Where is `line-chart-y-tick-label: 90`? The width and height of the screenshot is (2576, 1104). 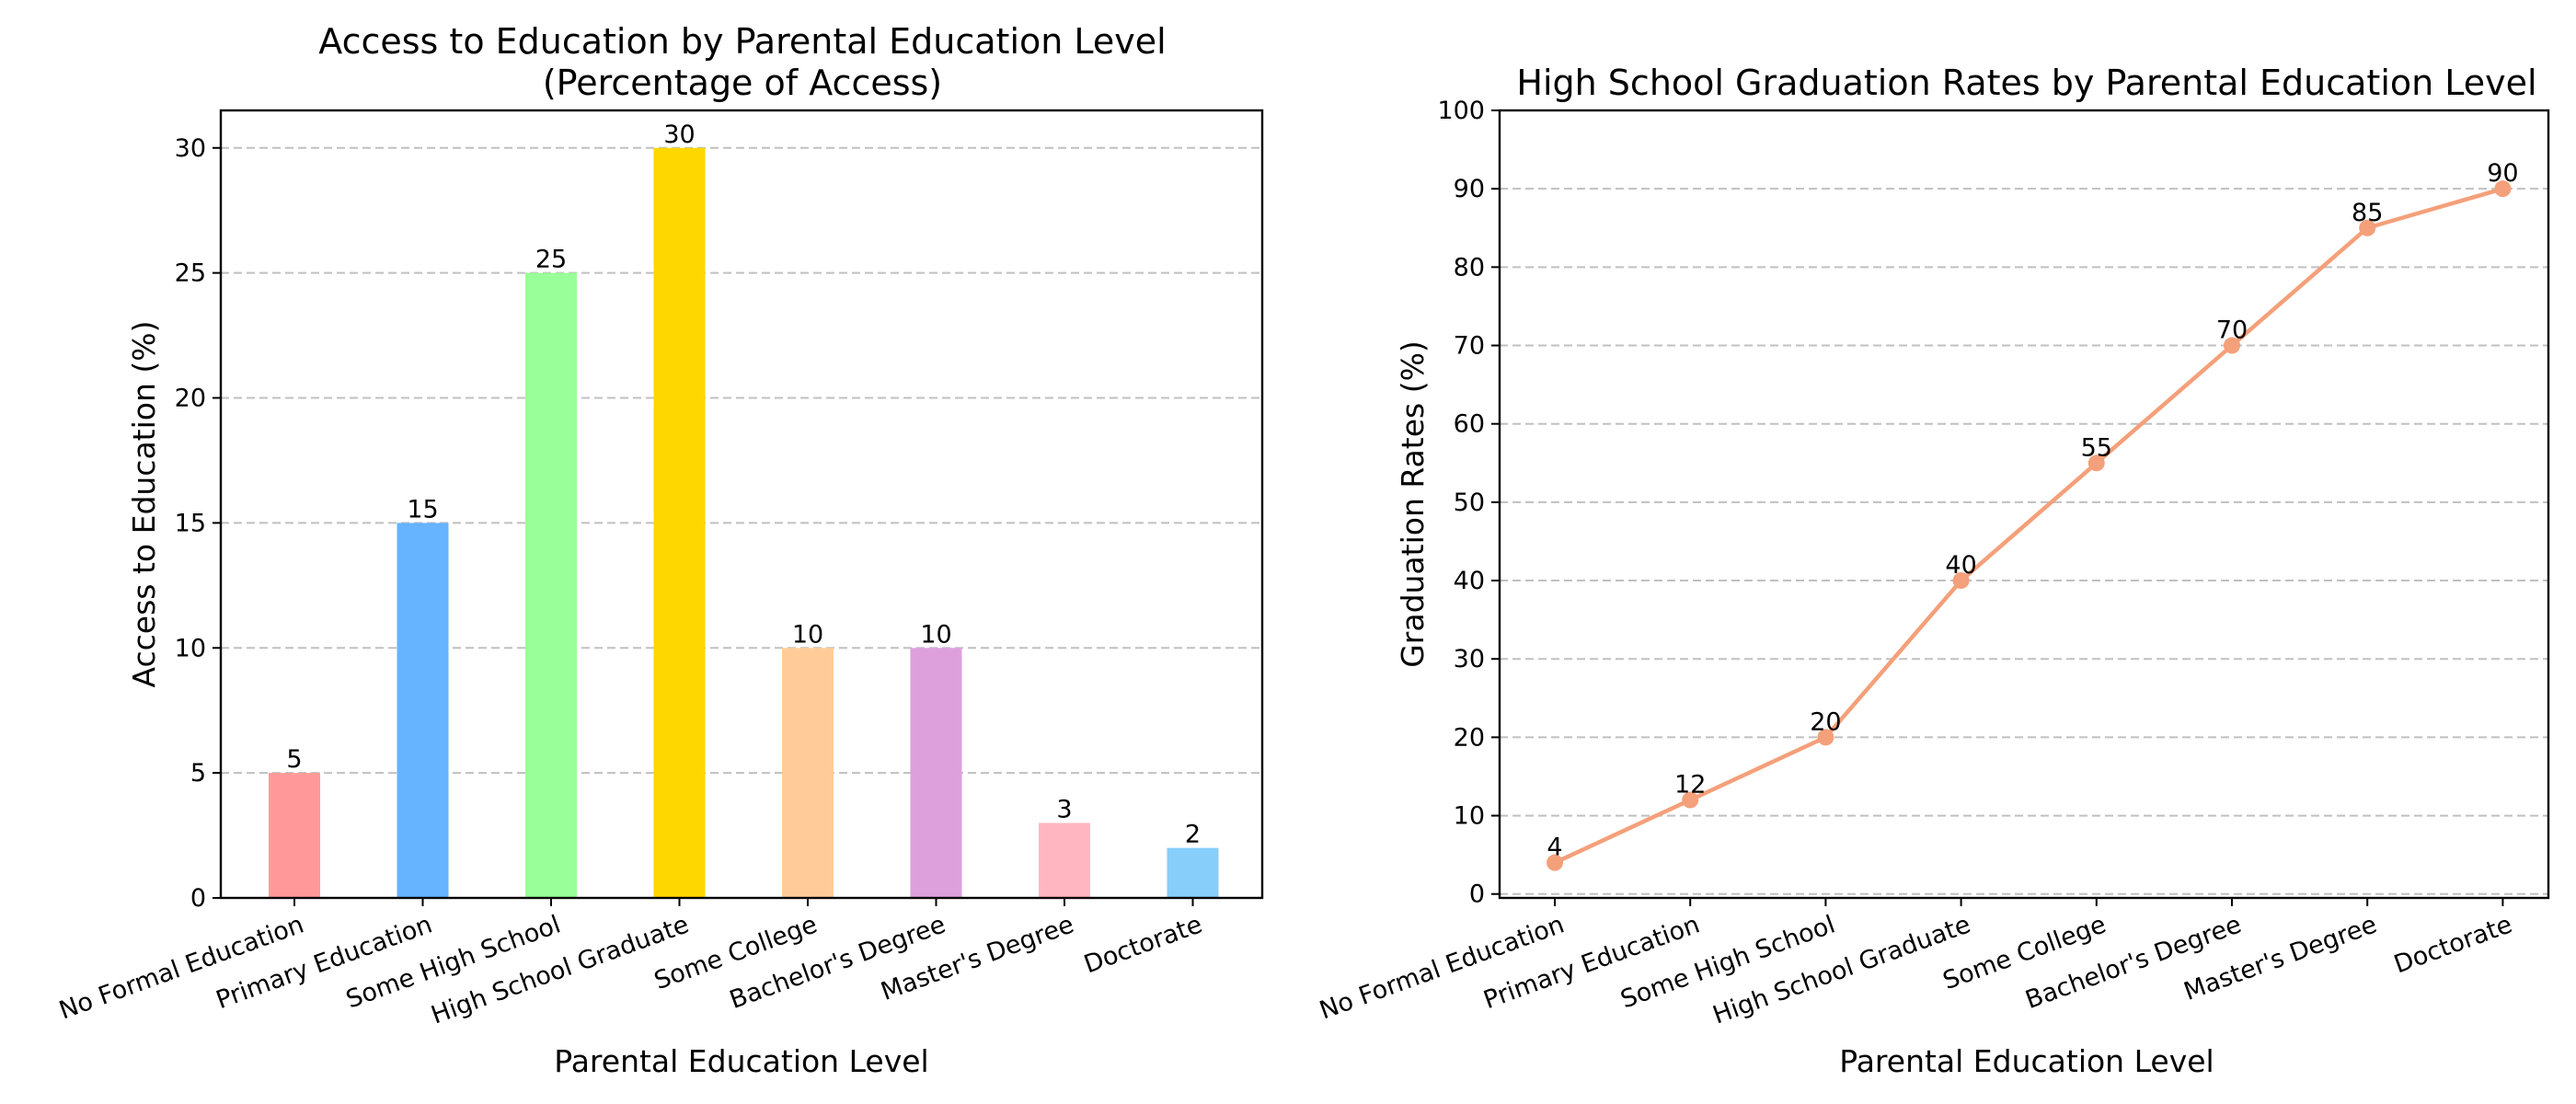 line-chart-y-tick-label: 90 is located at coordinates (1469, 189).